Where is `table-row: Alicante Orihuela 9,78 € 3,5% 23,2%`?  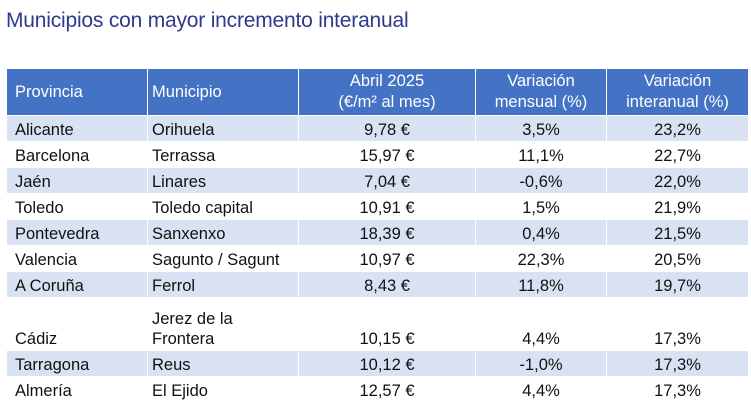 table-row: Alicante Orihuela 9,78 € 3,5% 23,2% is located at coordinates (377, 128).